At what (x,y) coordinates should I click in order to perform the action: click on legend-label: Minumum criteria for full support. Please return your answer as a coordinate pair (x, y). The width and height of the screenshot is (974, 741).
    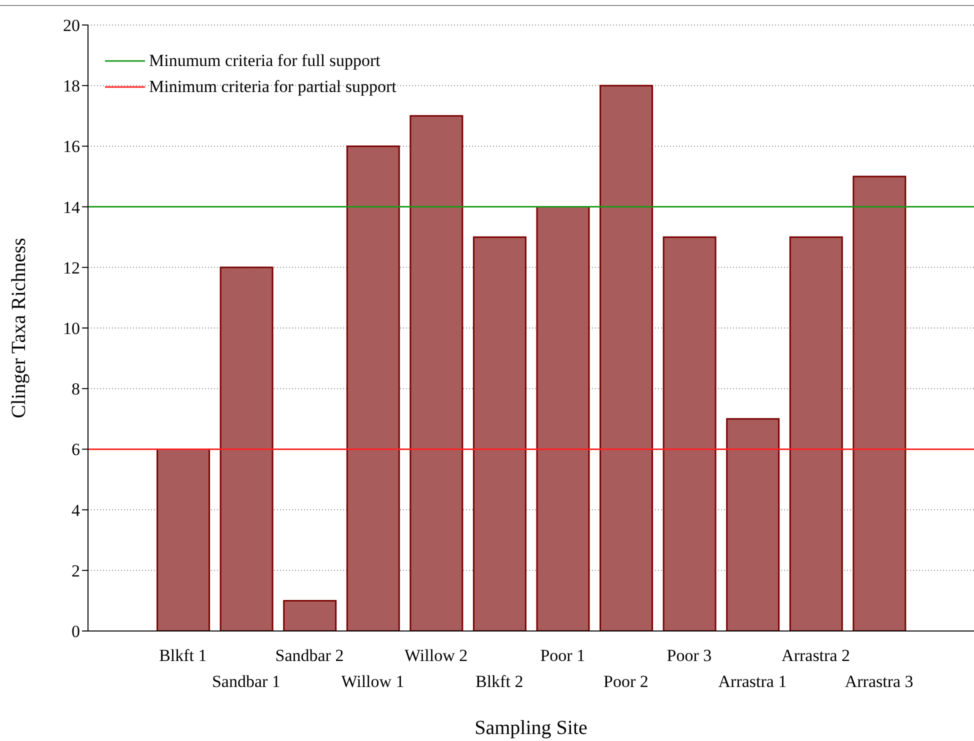
    Looking at the image, I should click on (264, 61).